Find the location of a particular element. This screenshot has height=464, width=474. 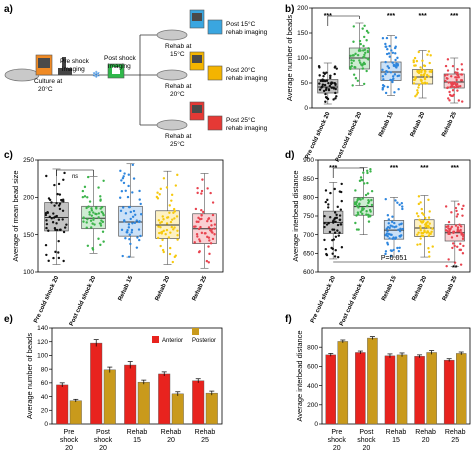

microscope-icon is located at coordinates (65, 66).